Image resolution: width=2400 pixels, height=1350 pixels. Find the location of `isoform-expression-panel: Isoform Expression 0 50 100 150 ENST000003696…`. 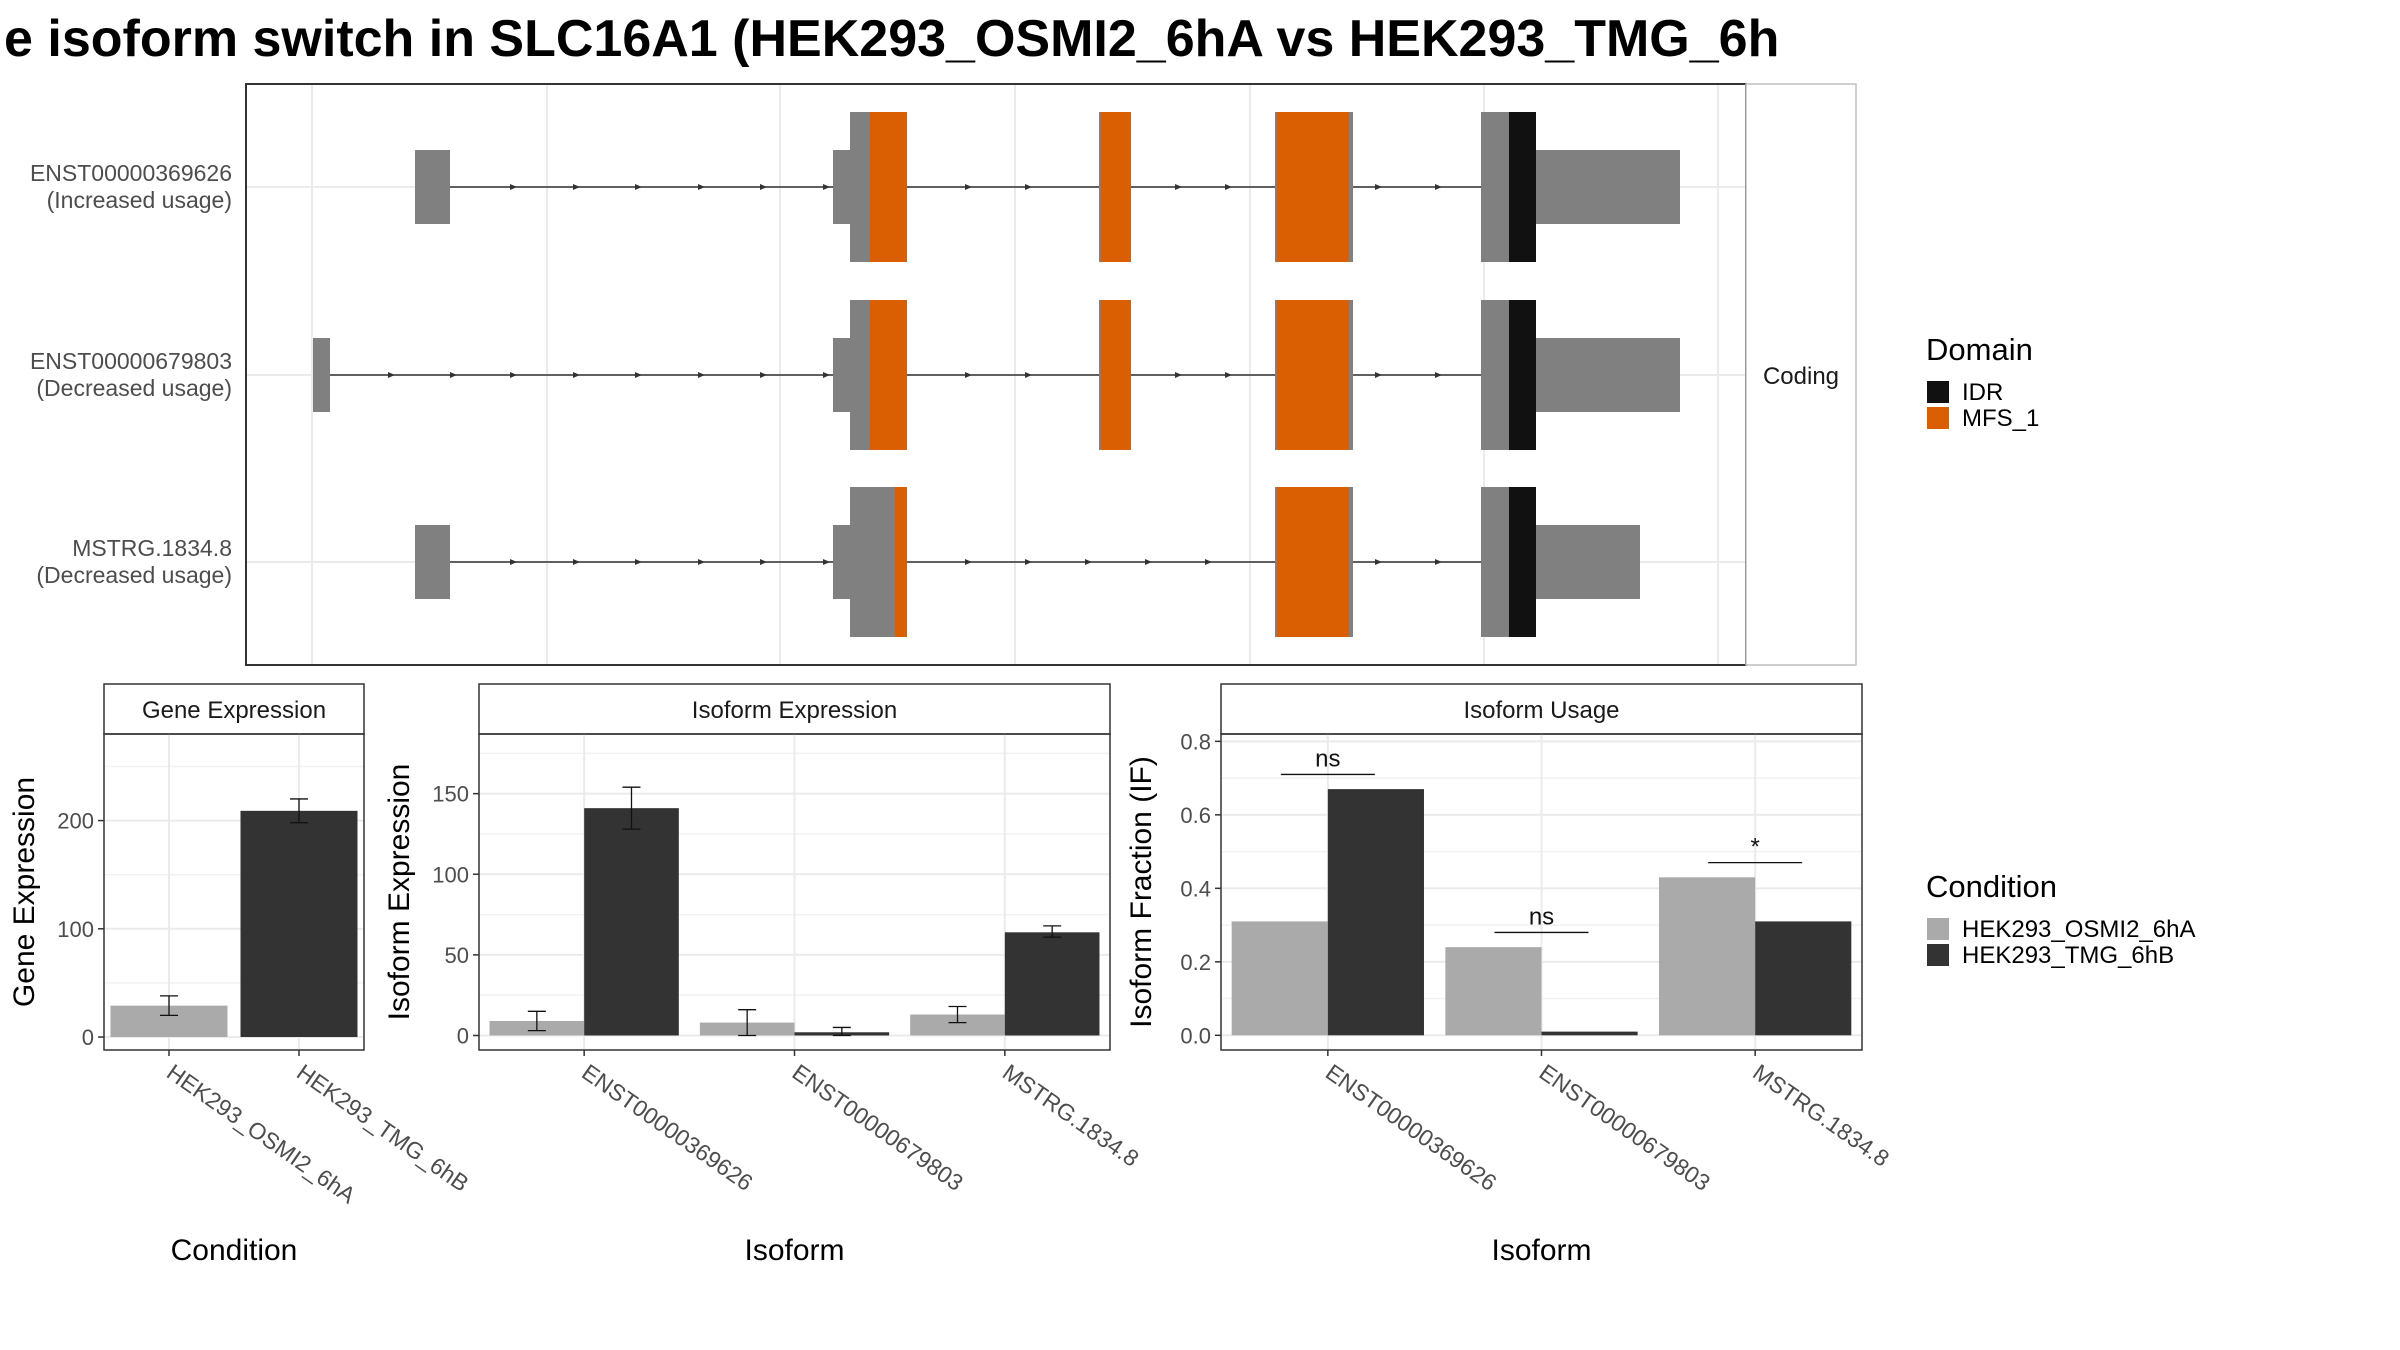

isoform-expression-panel: Isoform Expression 0 50 100 150 ENST000003696… is located at coordinates (763, 975).